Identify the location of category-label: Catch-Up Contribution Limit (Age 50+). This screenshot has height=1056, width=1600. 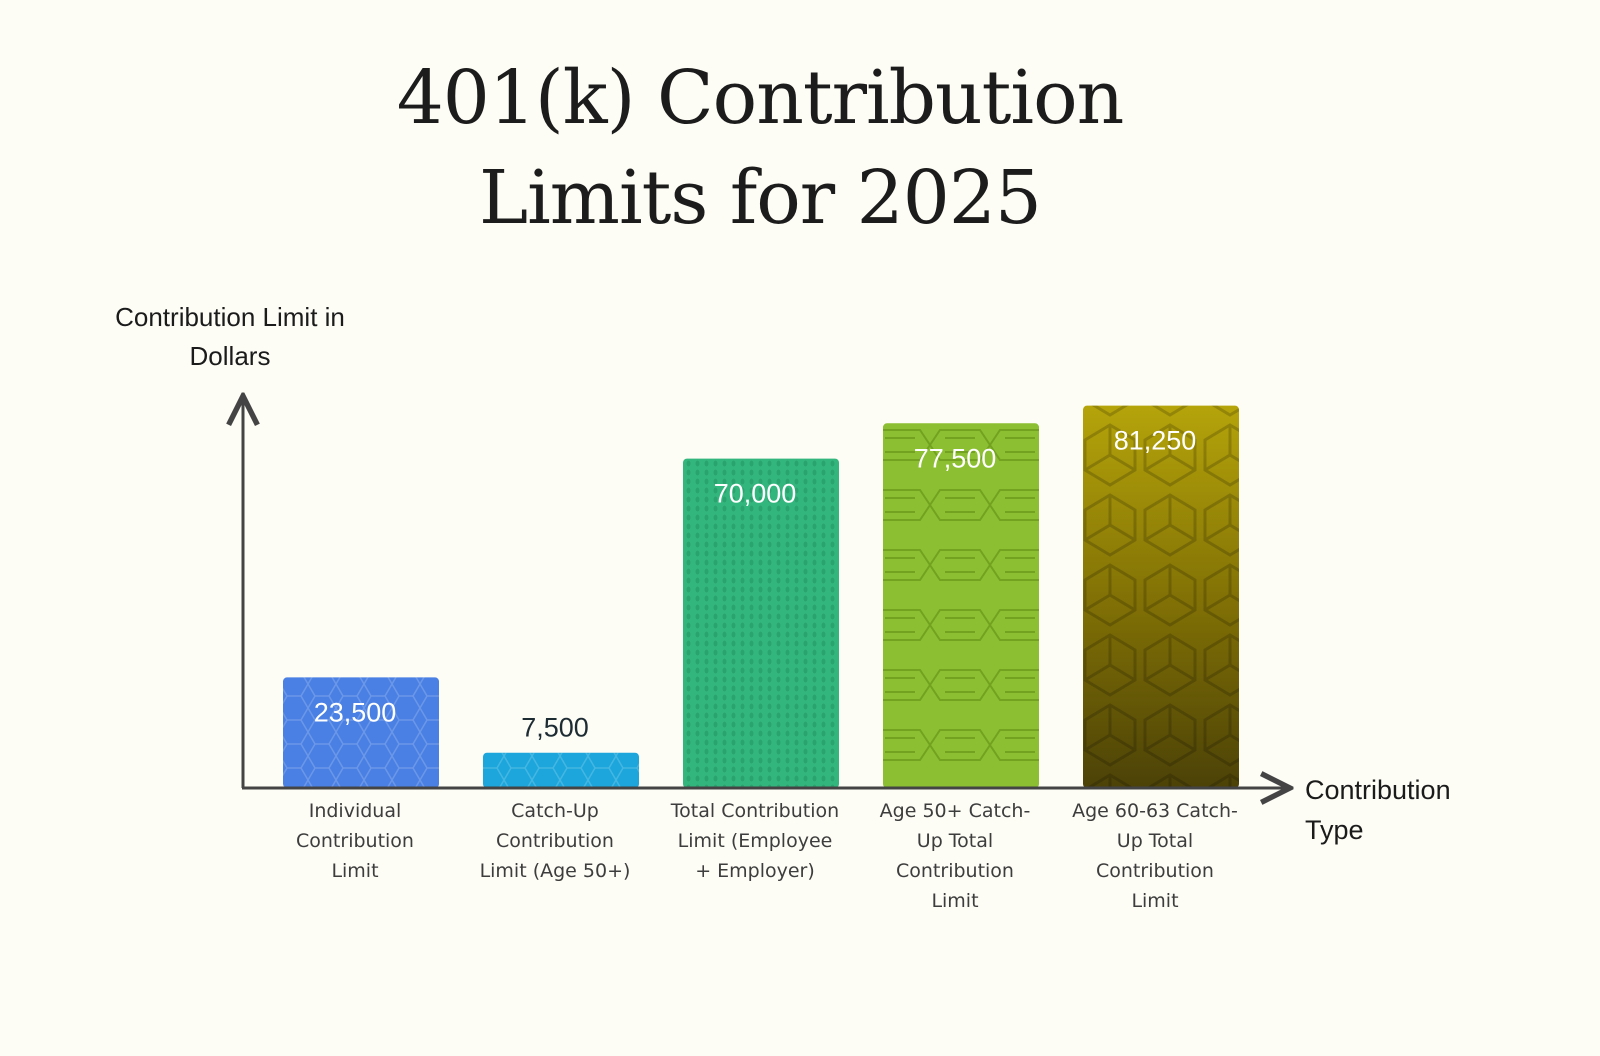
(555, 841).